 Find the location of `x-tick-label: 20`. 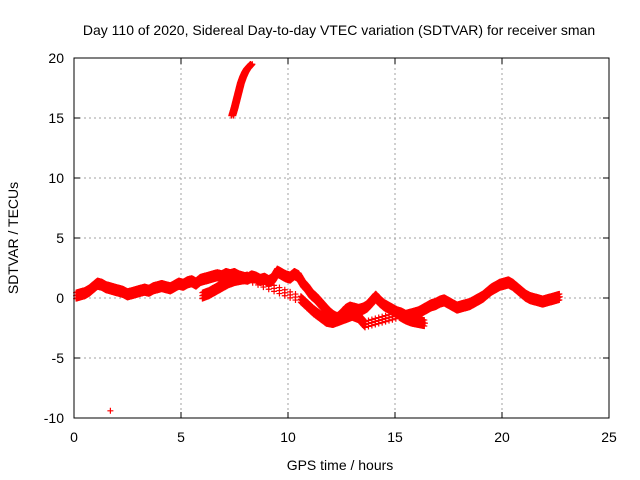

x-tick-label: 20 is located at coordinates (502, 437).